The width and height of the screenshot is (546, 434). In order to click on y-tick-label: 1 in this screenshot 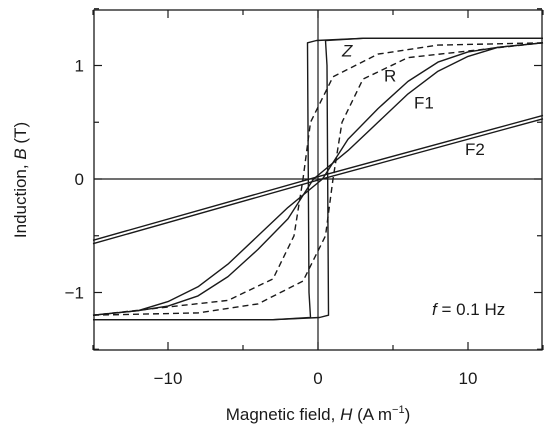, I will do `click(79, 66)`.